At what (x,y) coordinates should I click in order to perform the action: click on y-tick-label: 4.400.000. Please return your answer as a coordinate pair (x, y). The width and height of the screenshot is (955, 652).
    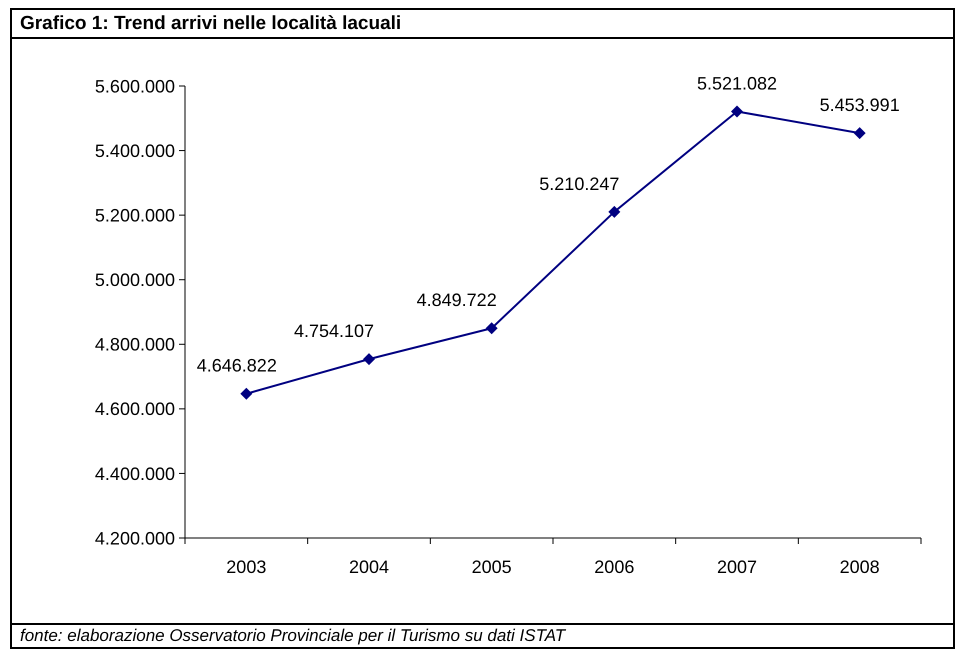
    Looking at the image, I should click on (134, 474).